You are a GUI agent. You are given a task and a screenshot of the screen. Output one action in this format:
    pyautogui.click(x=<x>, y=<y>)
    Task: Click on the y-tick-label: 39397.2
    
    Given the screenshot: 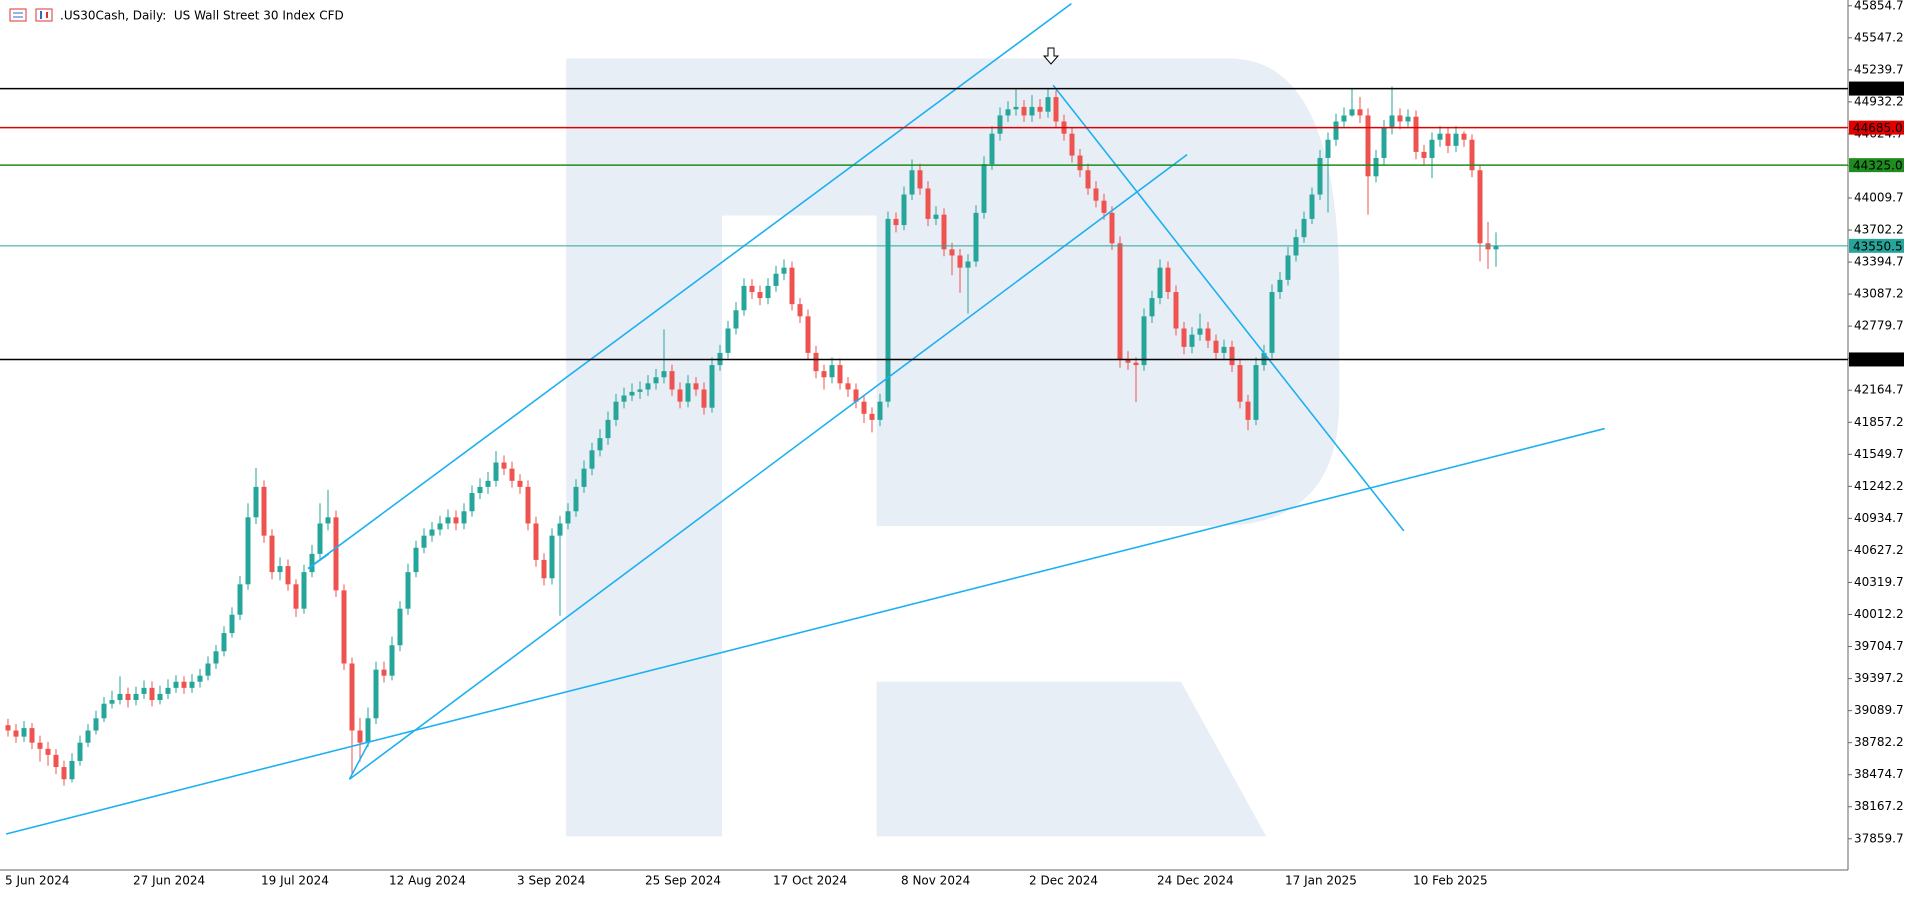 What is the action you would take?
    pyautogui.click(x=1879, y=678)
    